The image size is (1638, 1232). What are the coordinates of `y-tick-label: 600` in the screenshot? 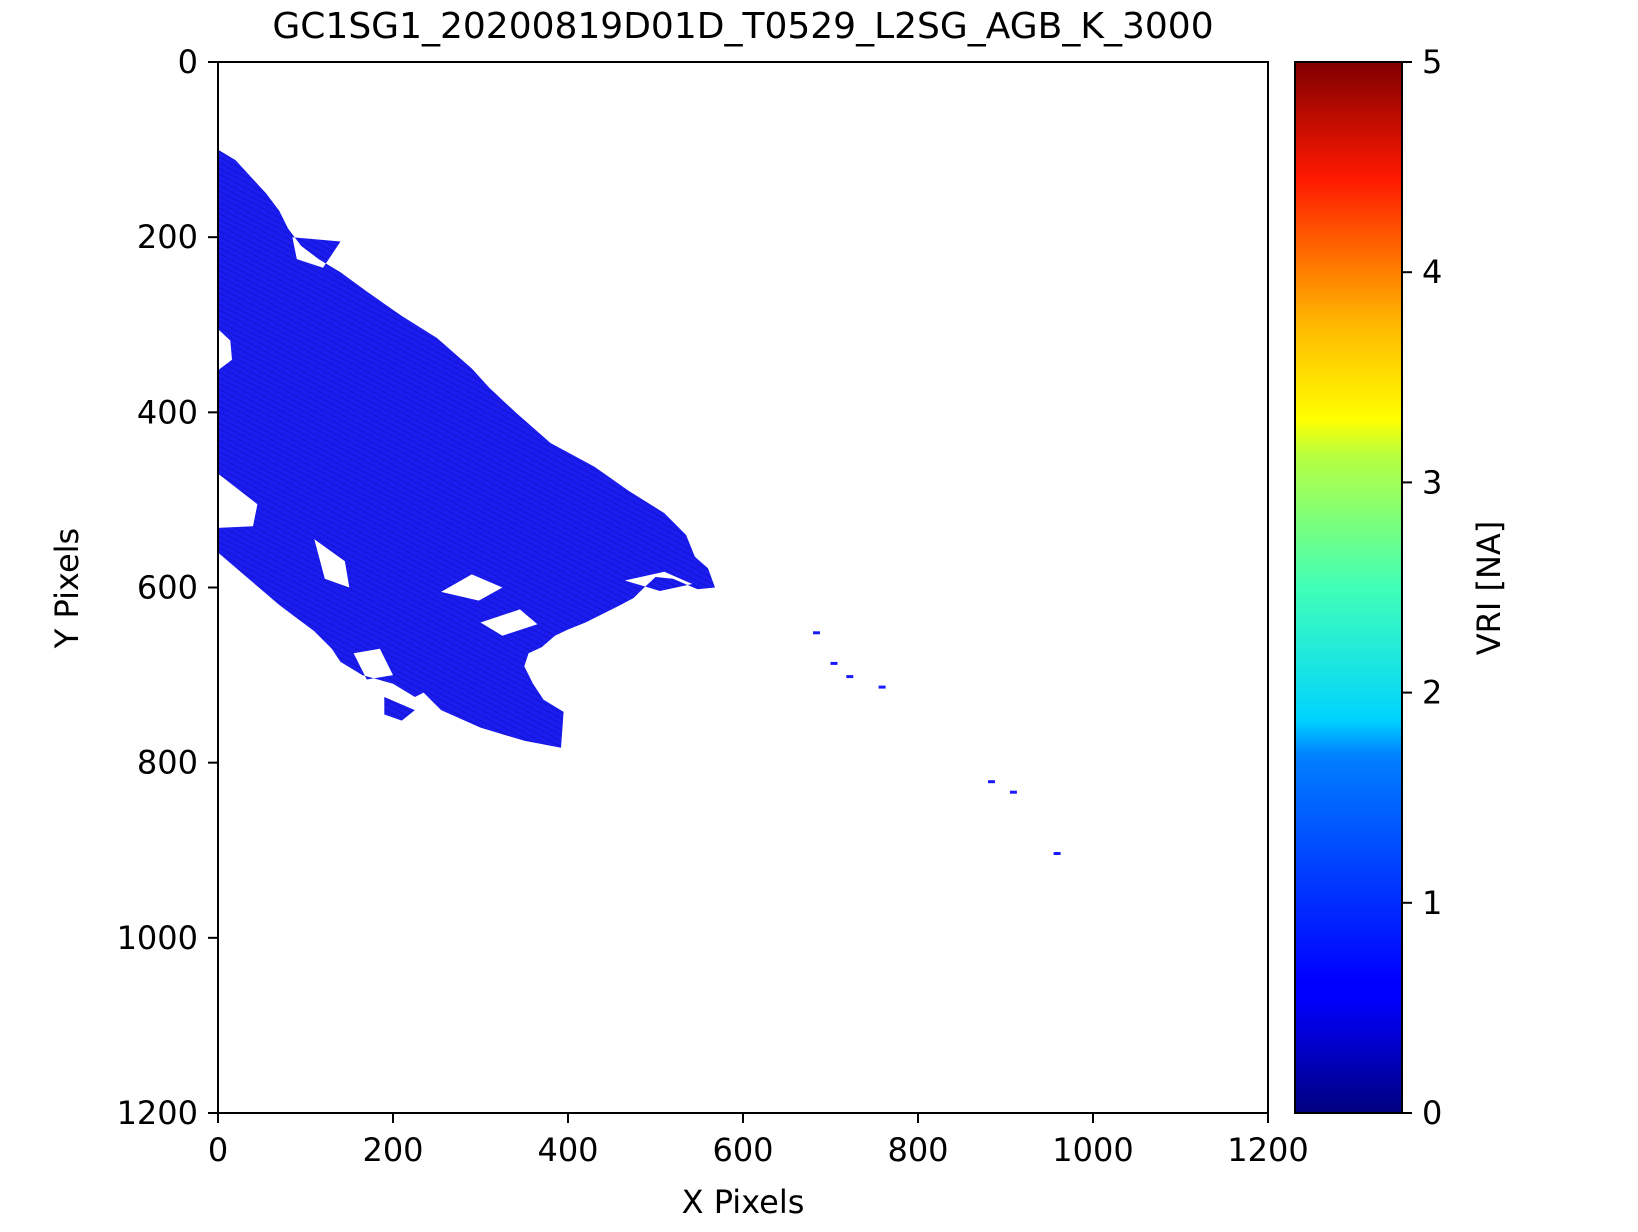 It's located at (167, 588).